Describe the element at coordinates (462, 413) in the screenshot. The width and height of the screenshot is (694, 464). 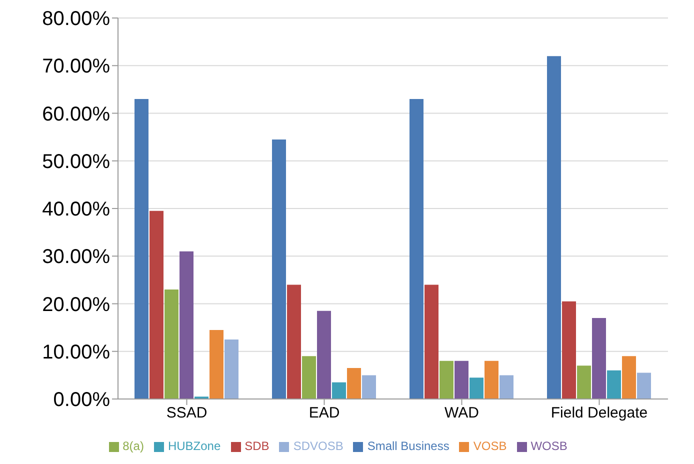
I see `x-tick-label: WAD` at that location.